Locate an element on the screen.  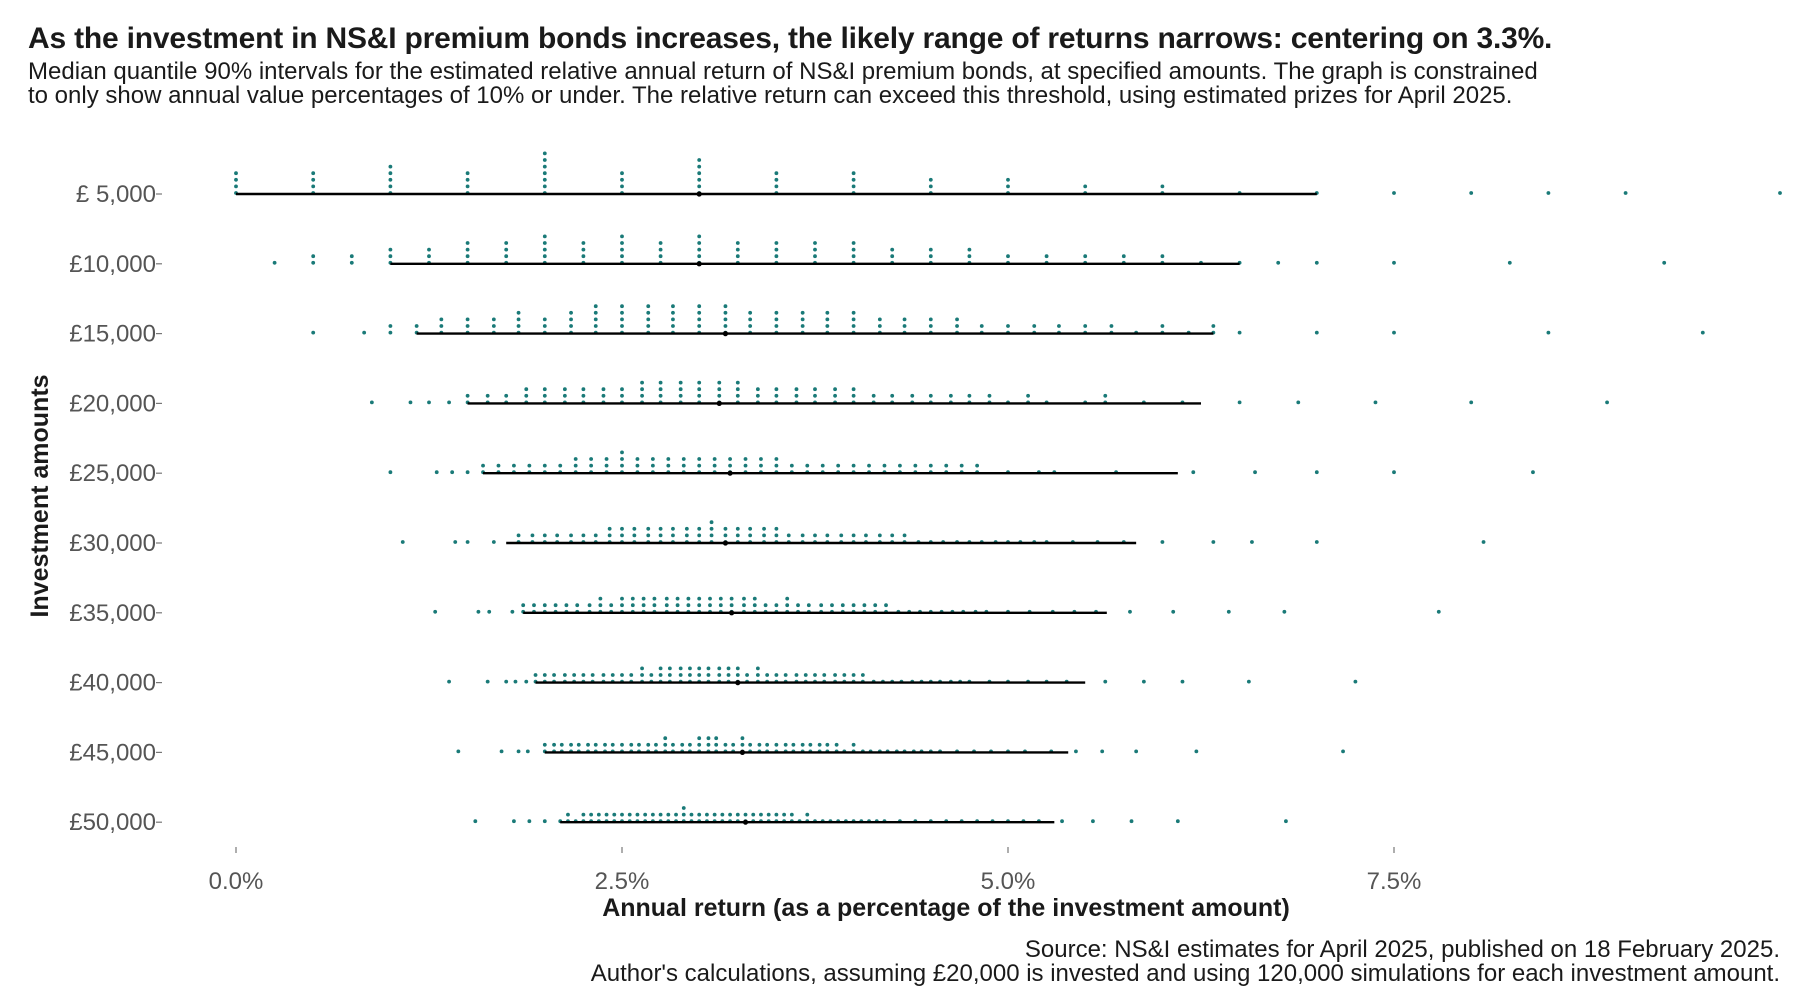
y-tick-label: £20,000 is located at coordinates (112, 403).